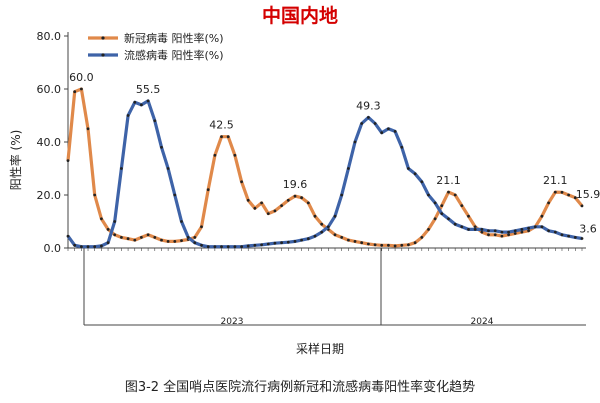  What do you see at coordinates (221, 125) in the screenshot?
I see `data-label: 42.5` at bounding box center [221, 125].